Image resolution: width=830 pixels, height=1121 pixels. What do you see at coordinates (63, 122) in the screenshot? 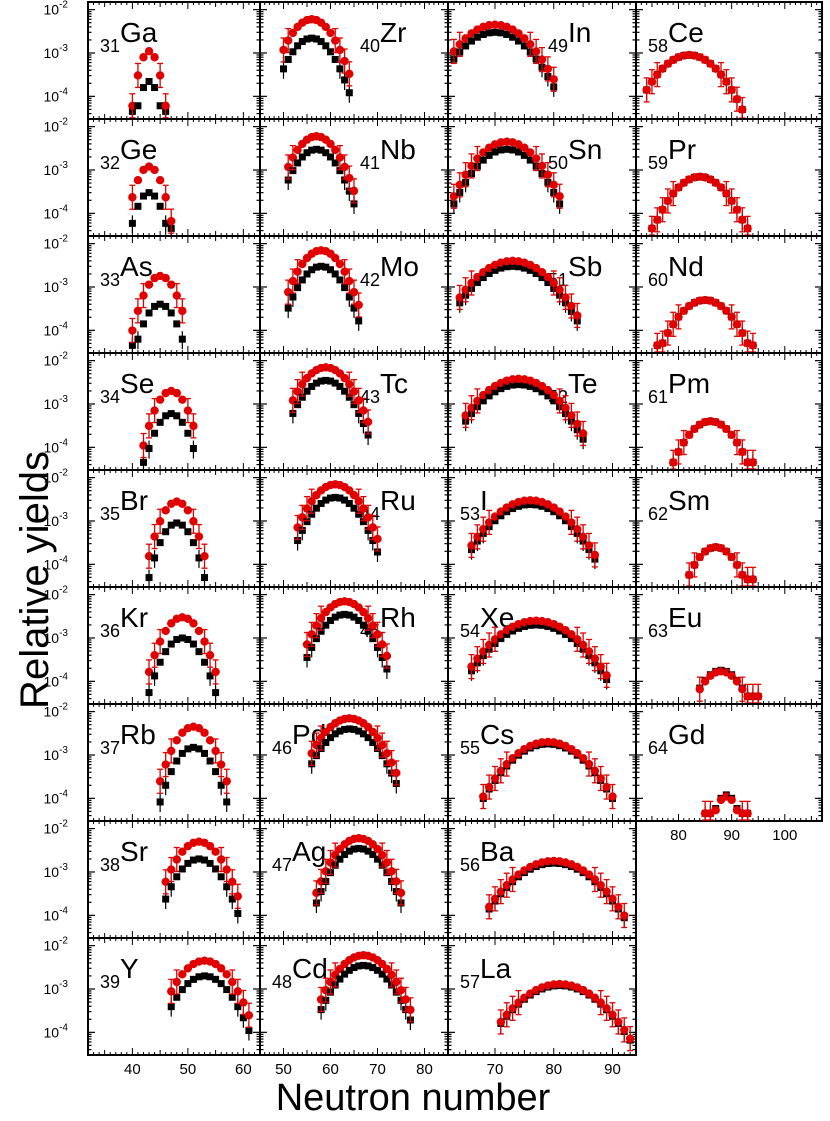
I see `y-tick-power: -2` at bounding box center [63, 122].